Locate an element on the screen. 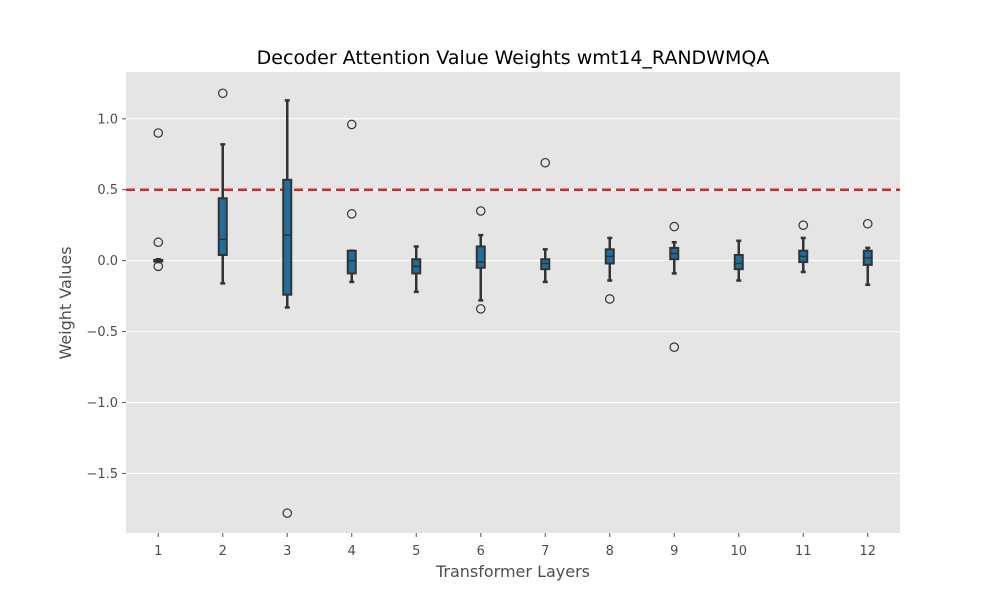  y-tick-label: −0.5 is located at coordinates (102, 332).